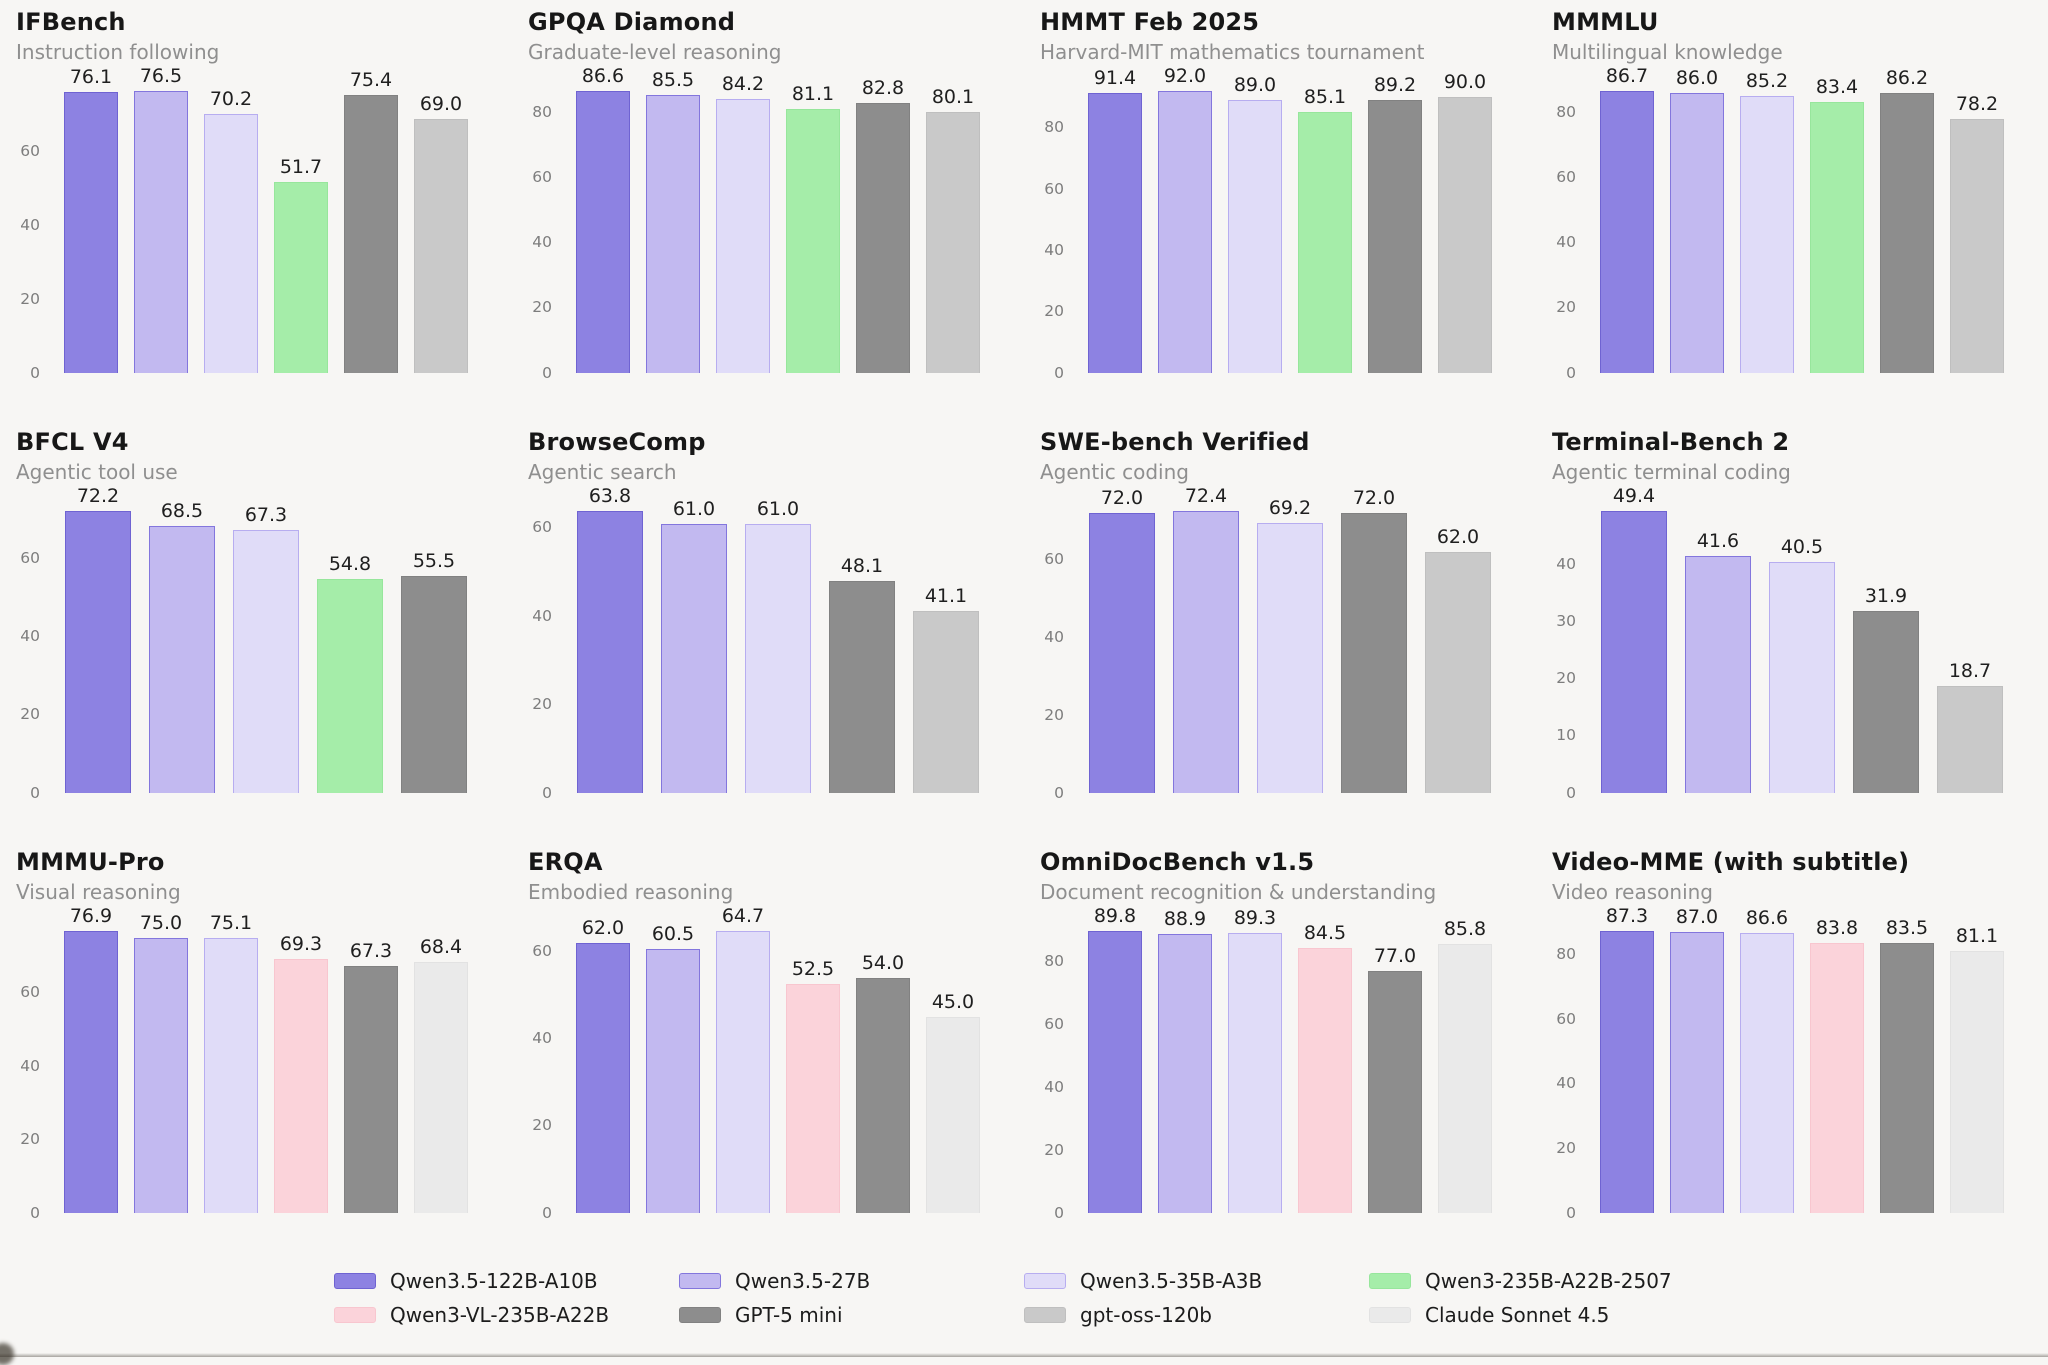 Image resolution: width=2048 pixels, height=1365 pixels. What do you see at coordinates (813, 969) in the screenshot?
I see `bar-value-label: 52.5` at bounding box center [813, 969].